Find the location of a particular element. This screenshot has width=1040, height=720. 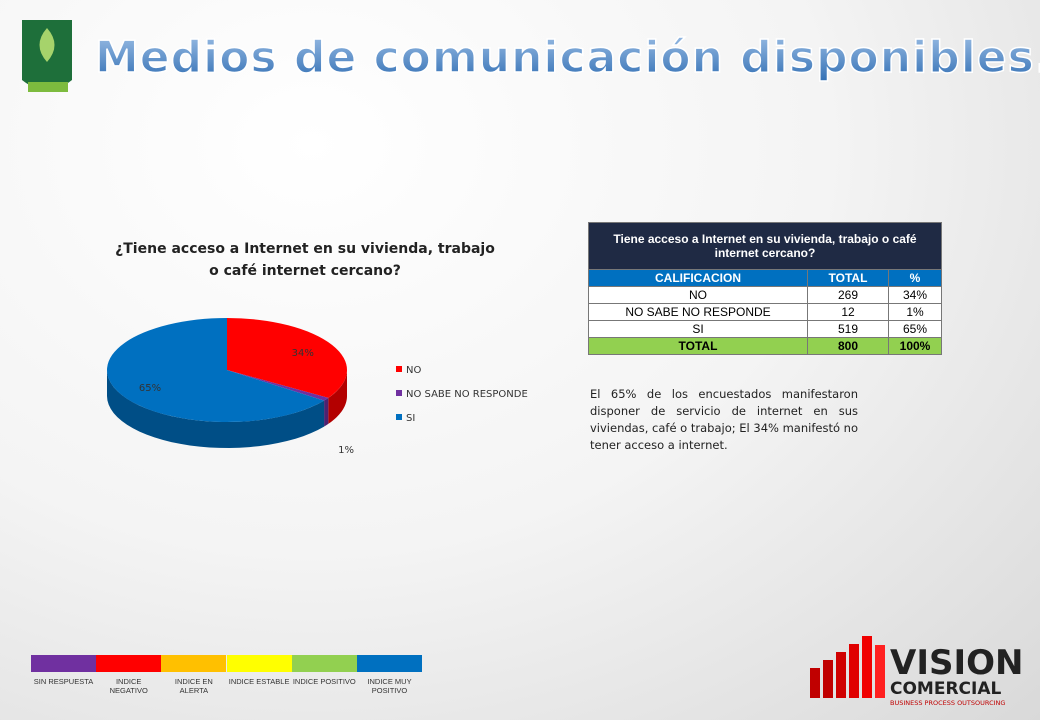

total-cell: 100% is located at coordinates (915, 346).